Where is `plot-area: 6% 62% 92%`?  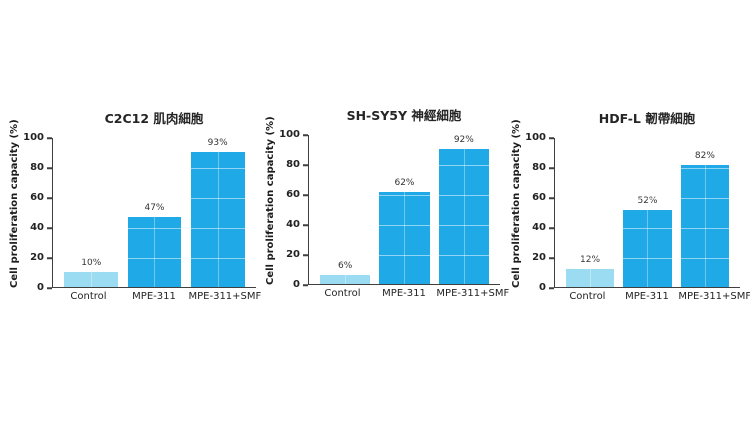 plot-area: 6% 62% 92% is located at coordinates (404, 210).